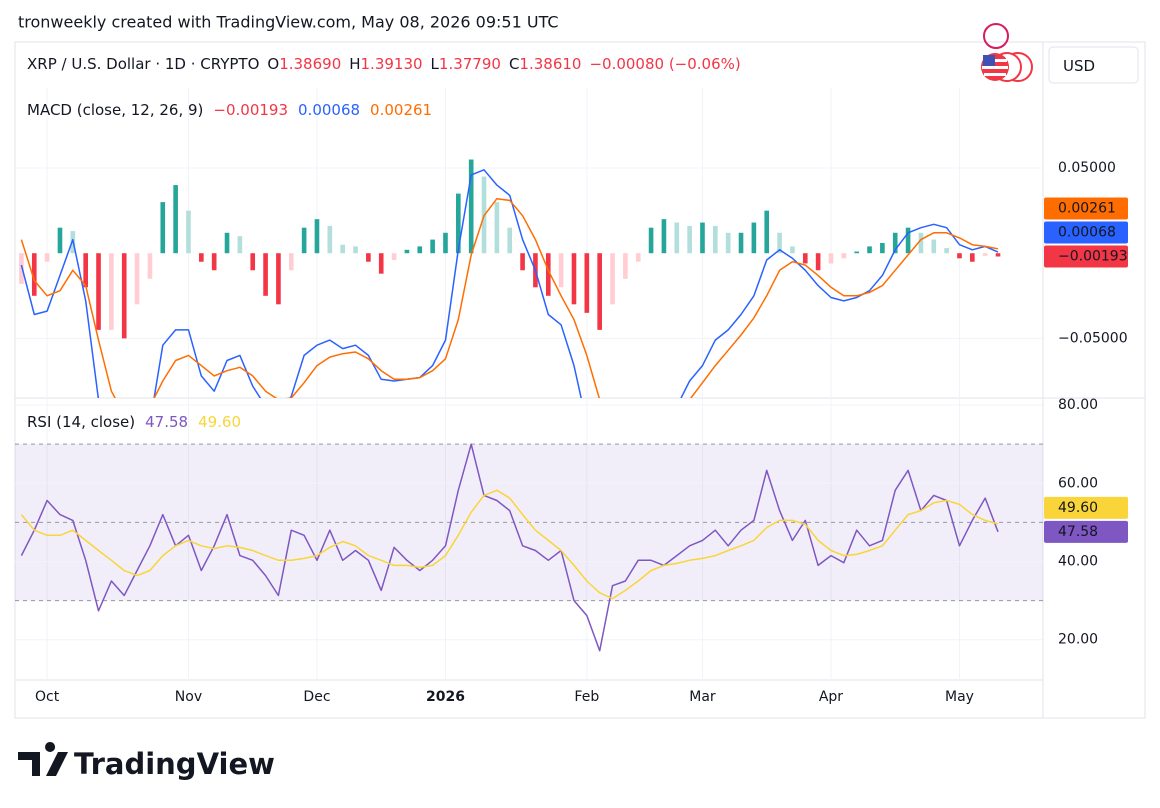 This screenshot has width=1160, height=808. I want to click on ohlc-value: 1.38610, so click(550, 64).